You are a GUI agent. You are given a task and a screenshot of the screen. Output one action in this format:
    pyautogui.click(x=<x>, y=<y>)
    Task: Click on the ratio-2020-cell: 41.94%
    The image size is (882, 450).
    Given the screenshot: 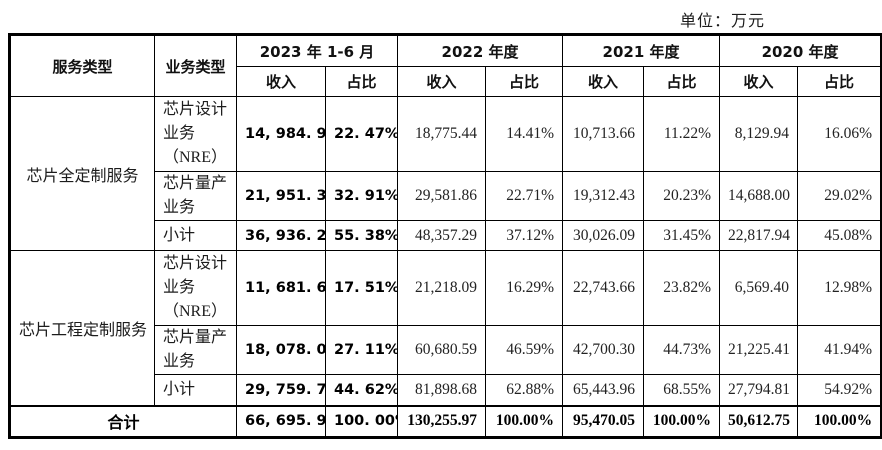 What is the action you would take?
    pyautogui.click(x=839, y=350)
    